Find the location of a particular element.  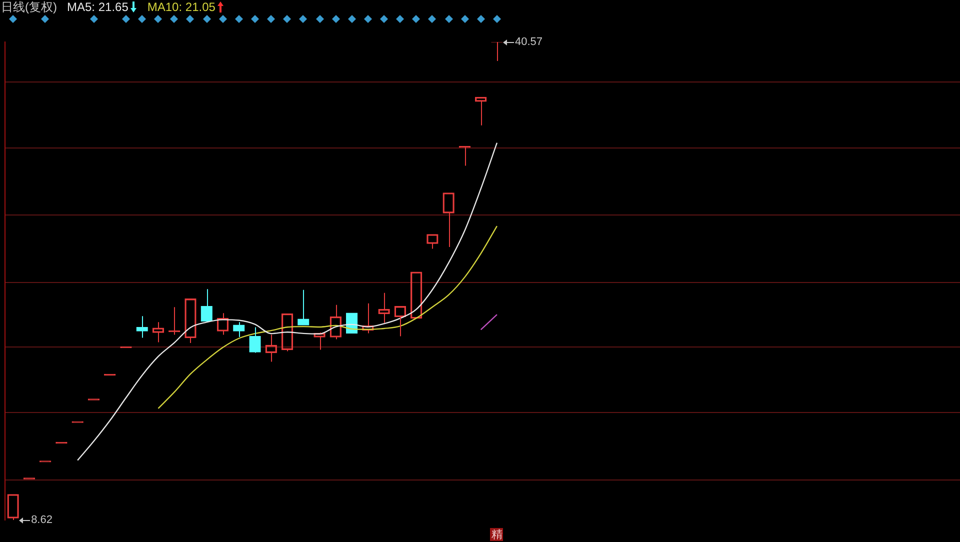

text: MA5: 21.65 is located at coordinates (97, 7).